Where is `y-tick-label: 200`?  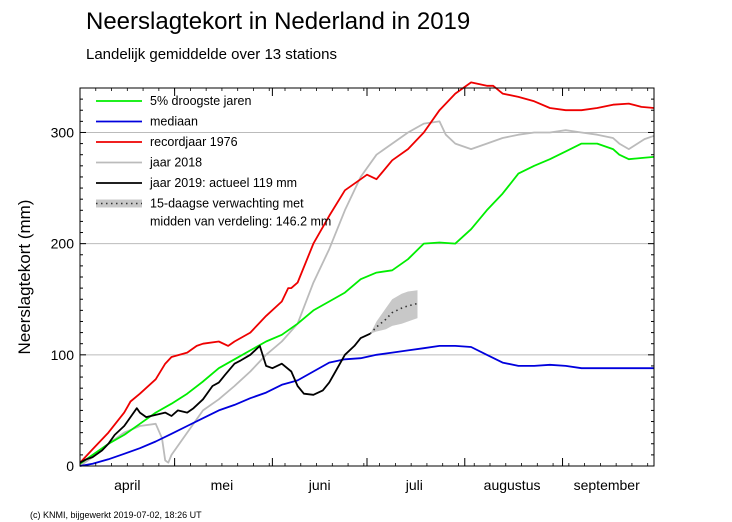
y-tick-label: 200 is located at coordinates (63, 244).